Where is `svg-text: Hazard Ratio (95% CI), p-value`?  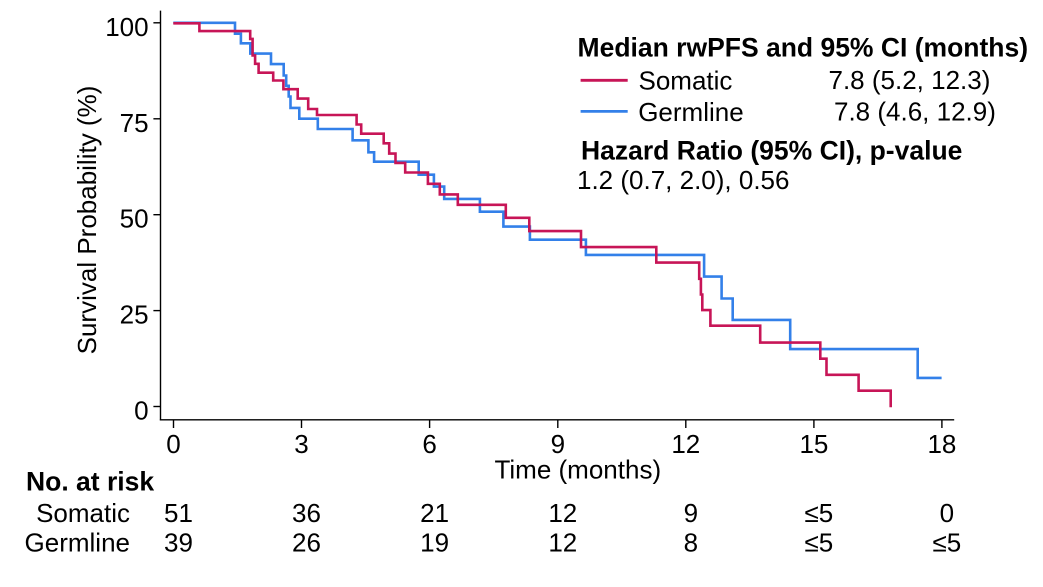 svg-text: Hazard Ratio (95% CI), p-value is located at coordinates (771, 151).